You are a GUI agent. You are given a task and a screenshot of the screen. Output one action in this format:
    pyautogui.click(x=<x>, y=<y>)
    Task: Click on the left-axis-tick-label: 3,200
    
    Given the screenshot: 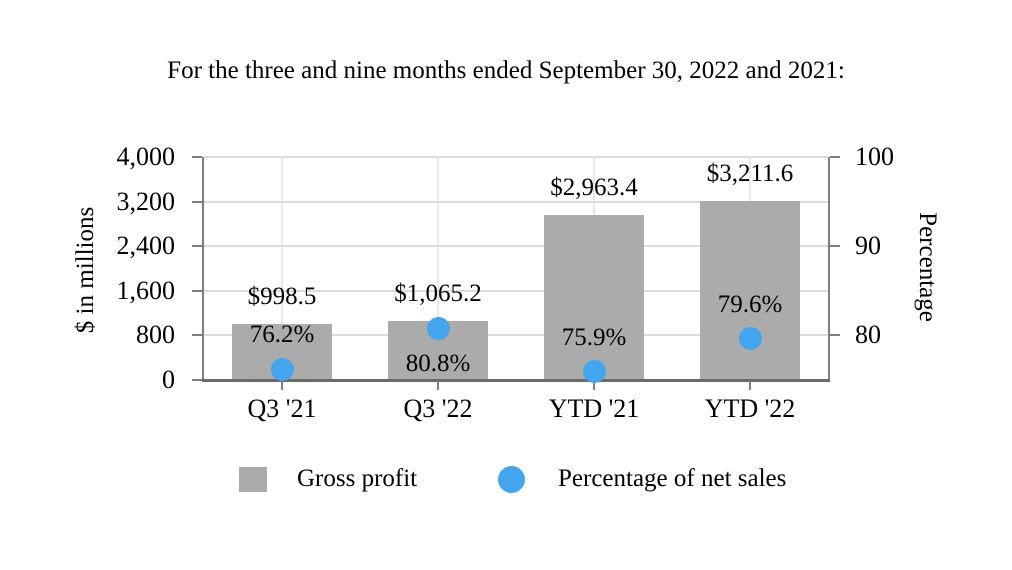 What is the action you would take?
    pyautogui.click(x=146, y=201)
    